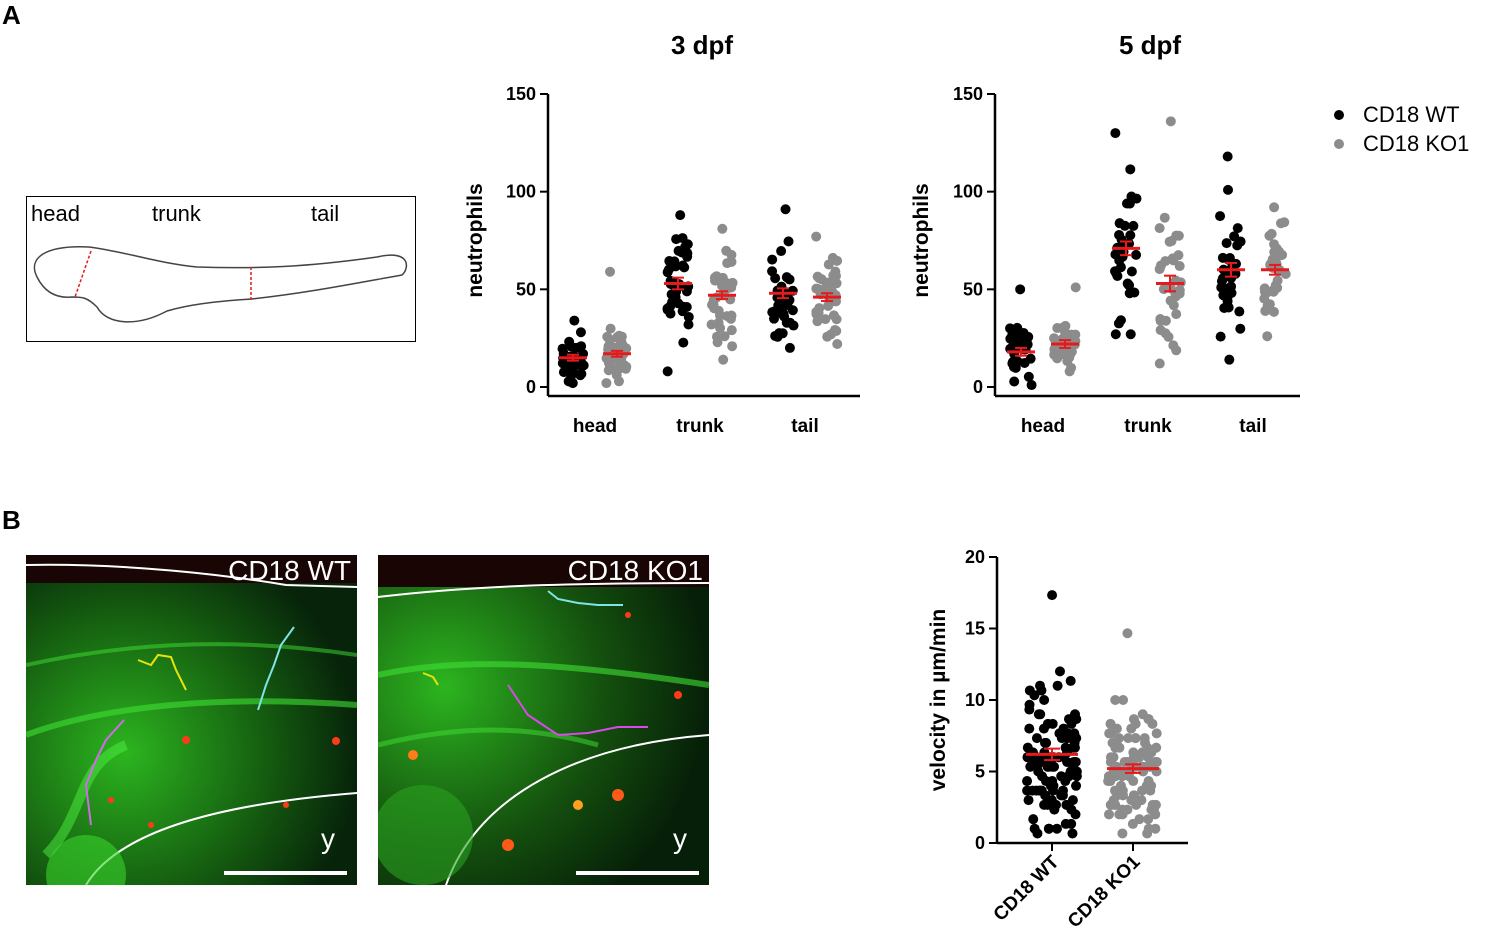 This screenshot has width=1492, height=947. Describe the element at coordinates (531, 387) in the screenshot. I see `chart-0-ytick-label-0: 0` at that location.